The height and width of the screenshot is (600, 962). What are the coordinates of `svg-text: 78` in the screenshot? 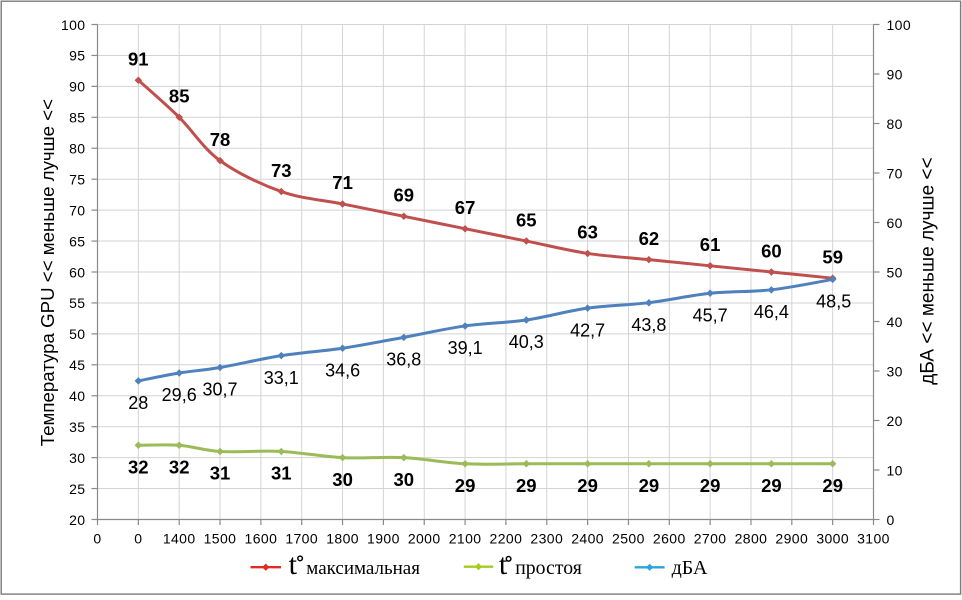 It's located at (220, 139).